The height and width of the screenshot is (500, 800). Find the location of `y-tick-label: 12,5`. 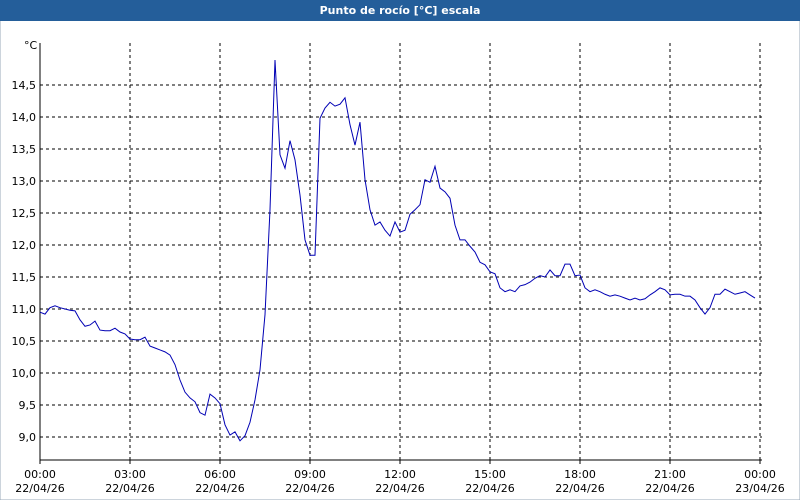

y-tick-label: 12,5 is located at coordinates (24, 213).